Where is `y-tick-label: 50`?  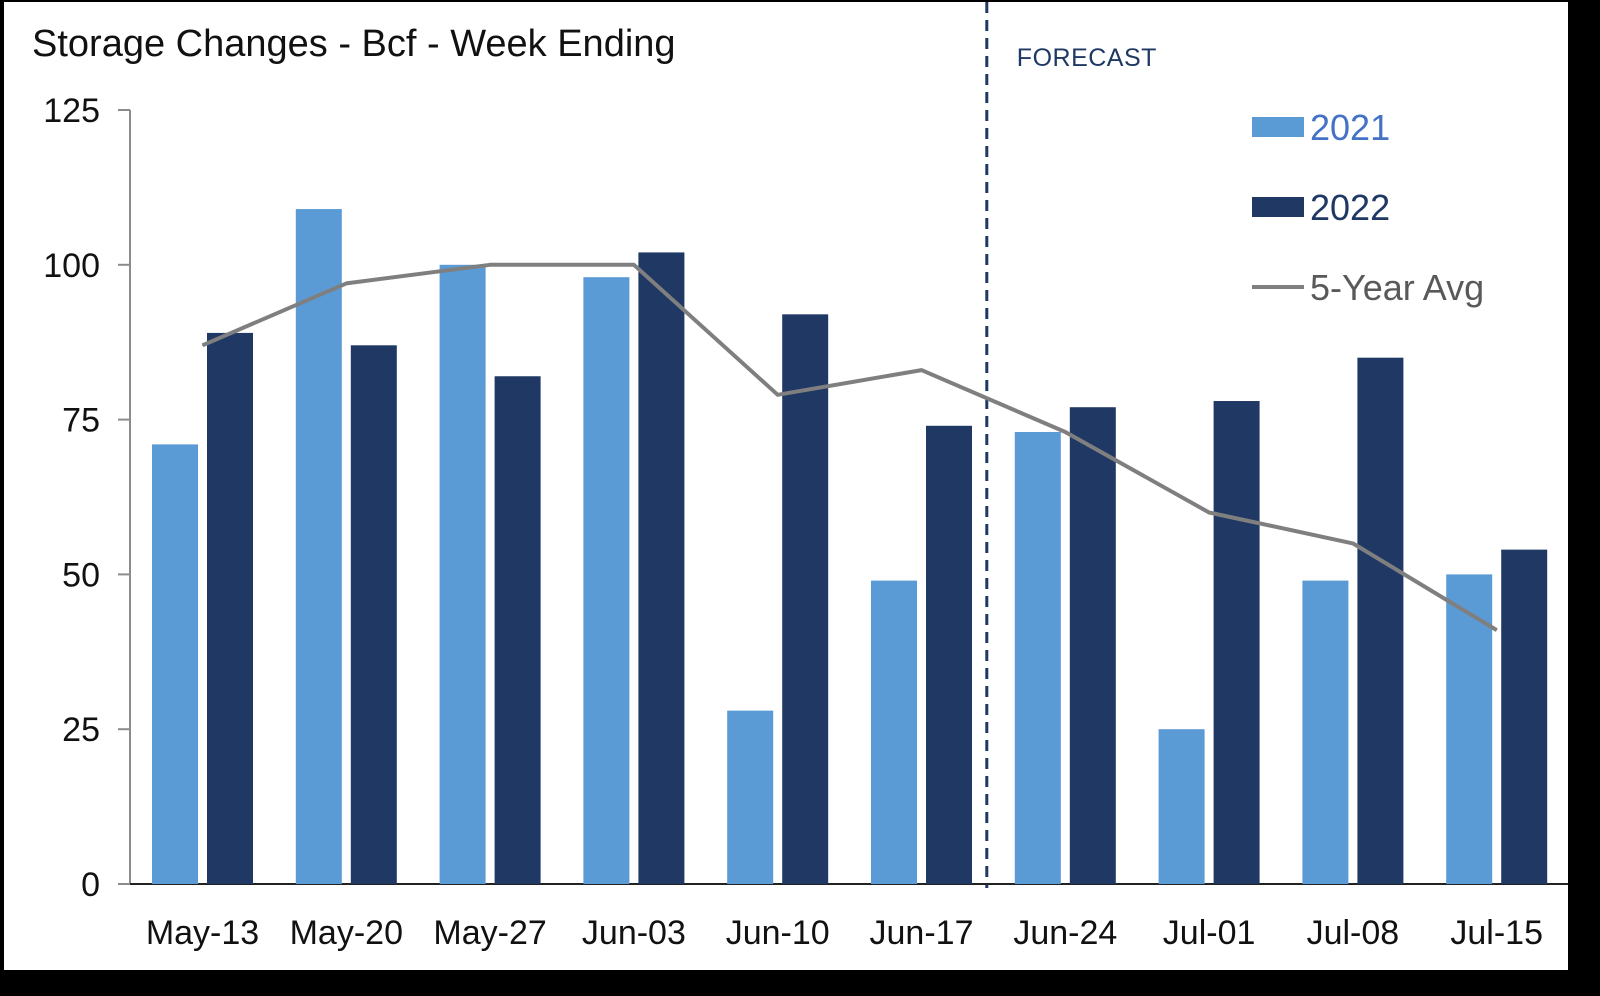
y-tick-label: 50 is located at coordinates (81, 575).